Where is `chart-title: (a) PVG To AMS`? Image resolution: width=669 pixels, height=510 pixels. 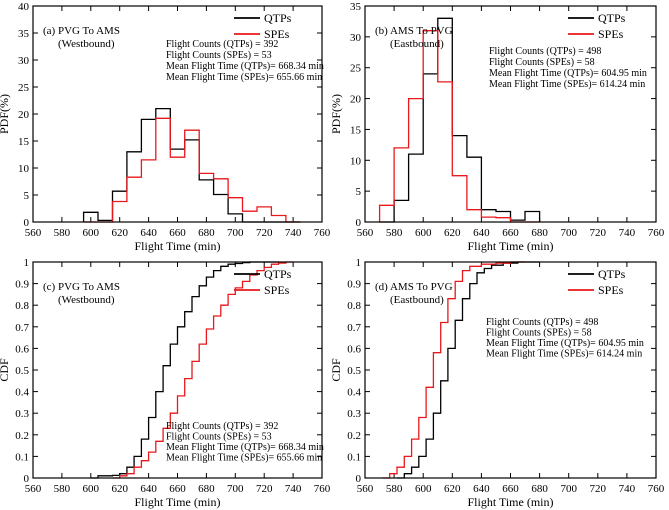
chart-title: (a) PVG To AMS is located at coordinates (81, 31).